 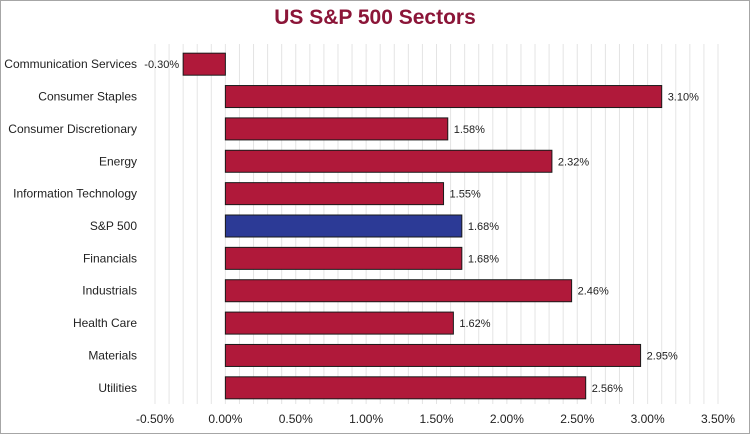 What do you see at coordinates (161, 65) in the screenshot?
I see `data-label: -0.30%` at bounding box center [161, 65].